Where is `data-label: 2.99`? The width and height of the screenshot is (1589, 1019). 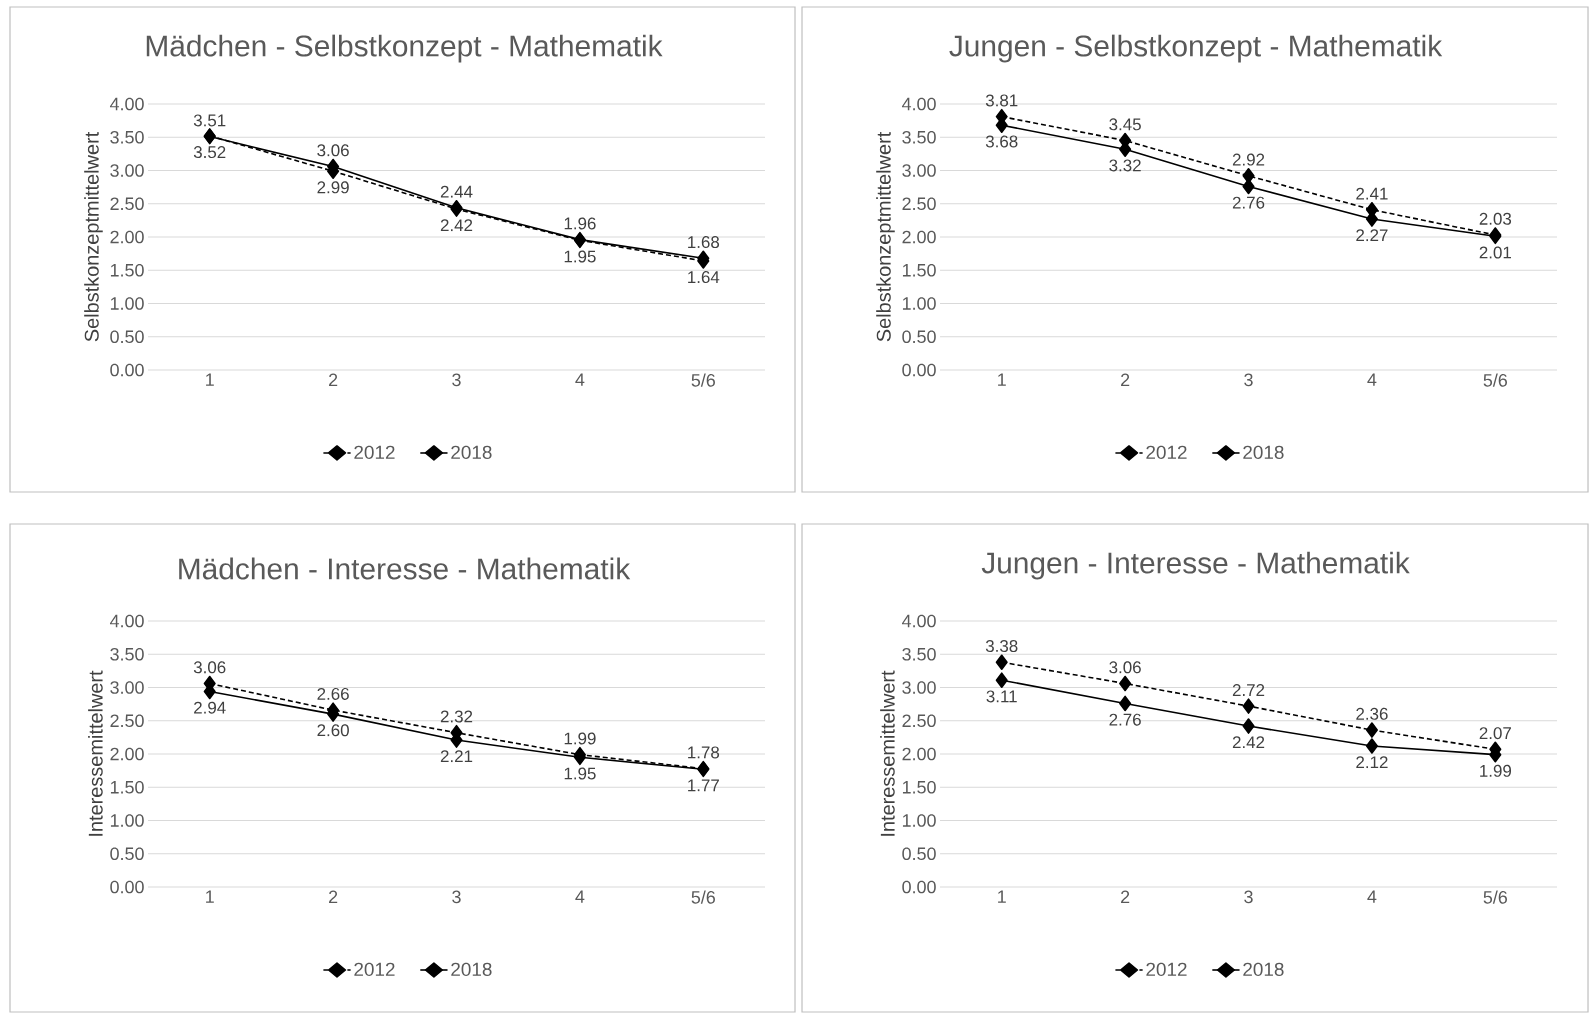
data-label: 2.99 is located at coordinates (333, 187).